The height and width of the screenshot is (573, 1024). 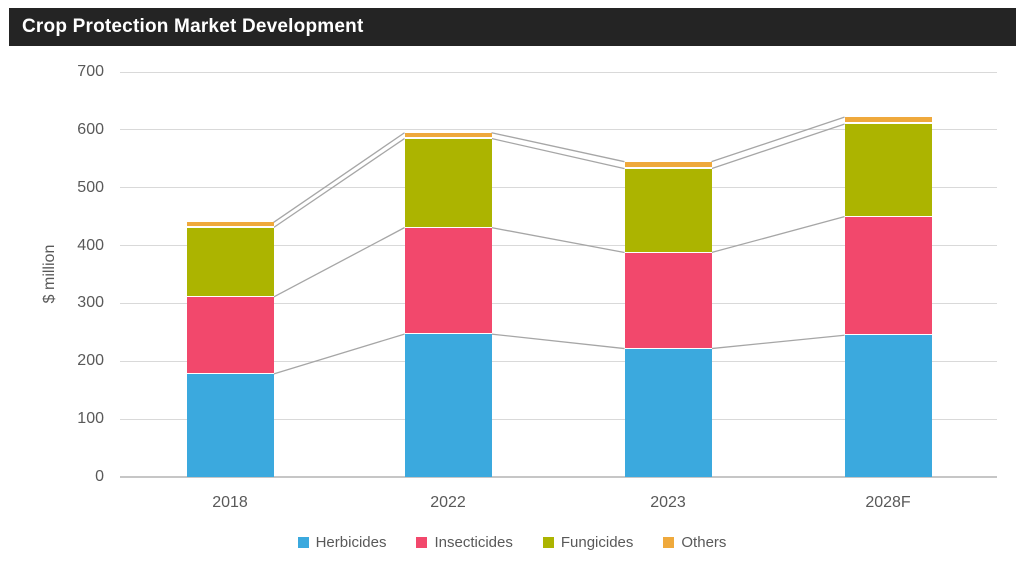 What do you see at coordinates (448, 183) in the screenshot?
I see `bar-segment-fungicides-2022` at bounding box center [448, 183].